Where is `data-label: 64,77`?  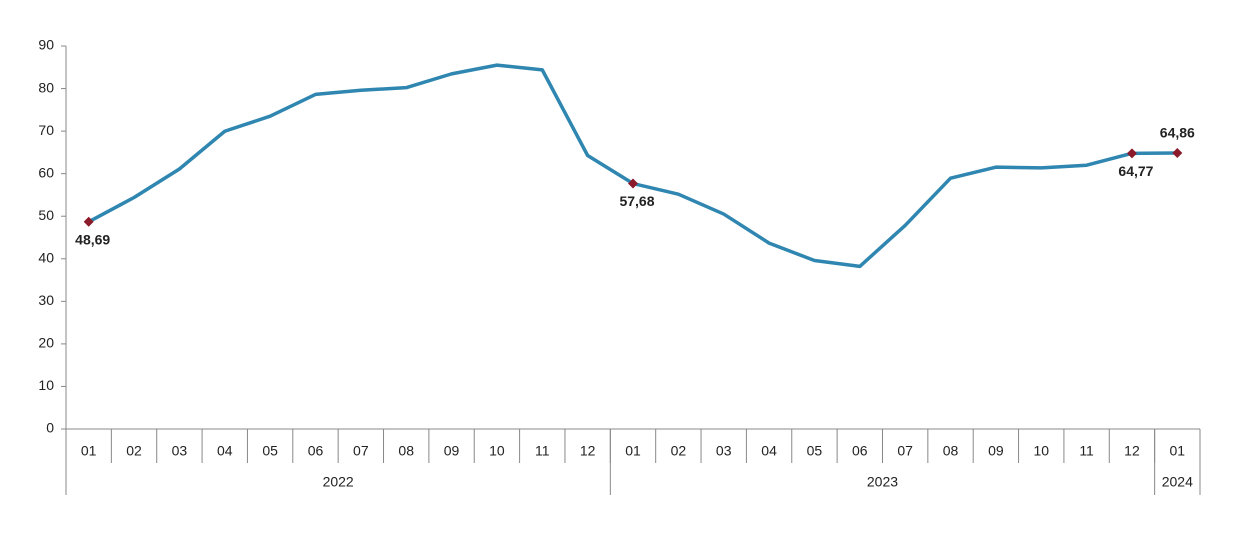 data-label: 64,77 is located at coordinates (1135, 171).